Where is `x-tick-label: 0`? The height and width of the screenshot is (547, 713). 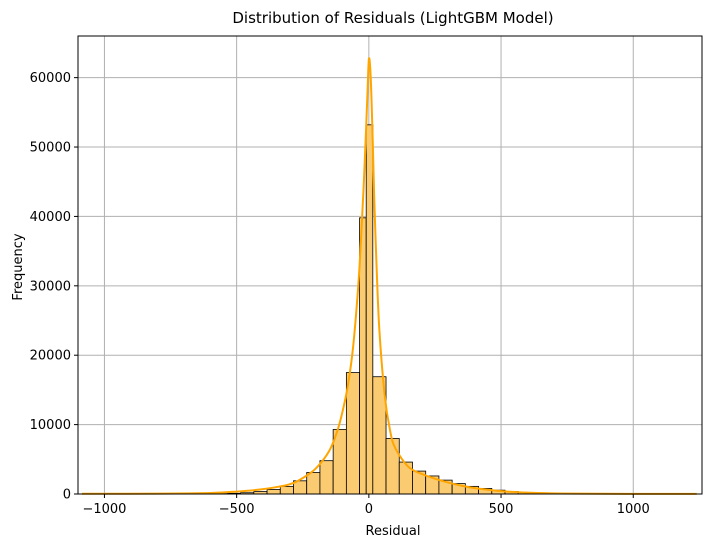 x-tick-label: 0 is located at coordinates (369, 509).